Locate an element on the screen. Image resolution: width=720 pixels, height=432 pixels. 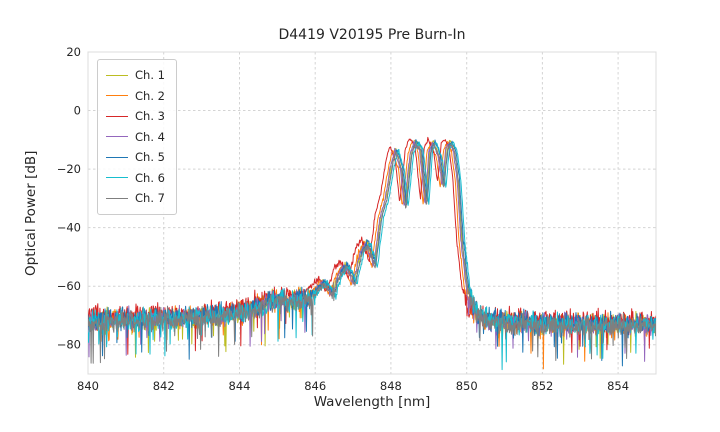
legend-item: Ch. 2 is located at coordinates (135, 96).